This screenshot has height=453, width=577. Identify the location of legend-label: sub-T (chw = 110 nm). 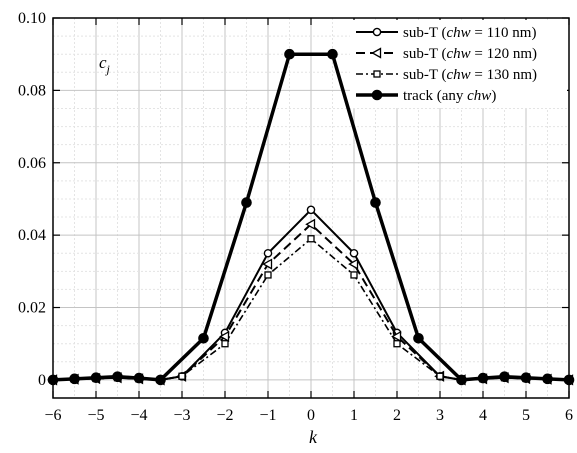
(469, 33).